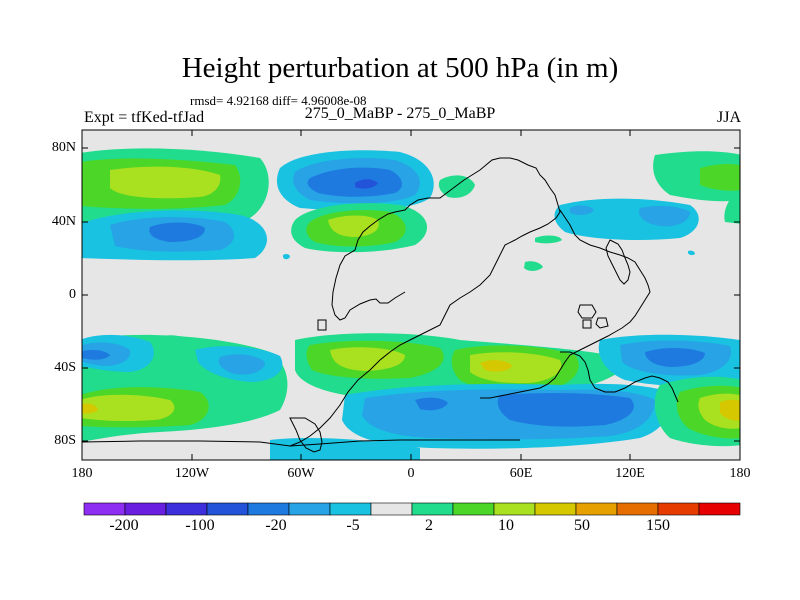 The image size is (800, 600). Describe the element at coordinates (533, 266) in the screenshot. I see `asia-small-positive` at that location.